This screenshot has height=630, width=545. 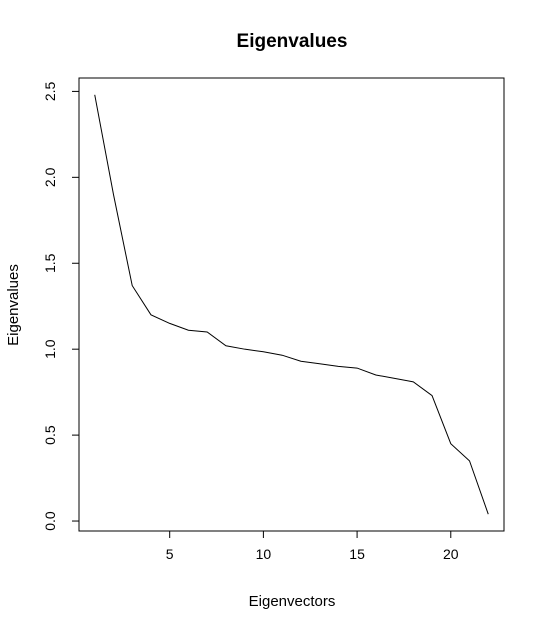 I want to click on x-tick-label: 15, so click(x=357, y=554).